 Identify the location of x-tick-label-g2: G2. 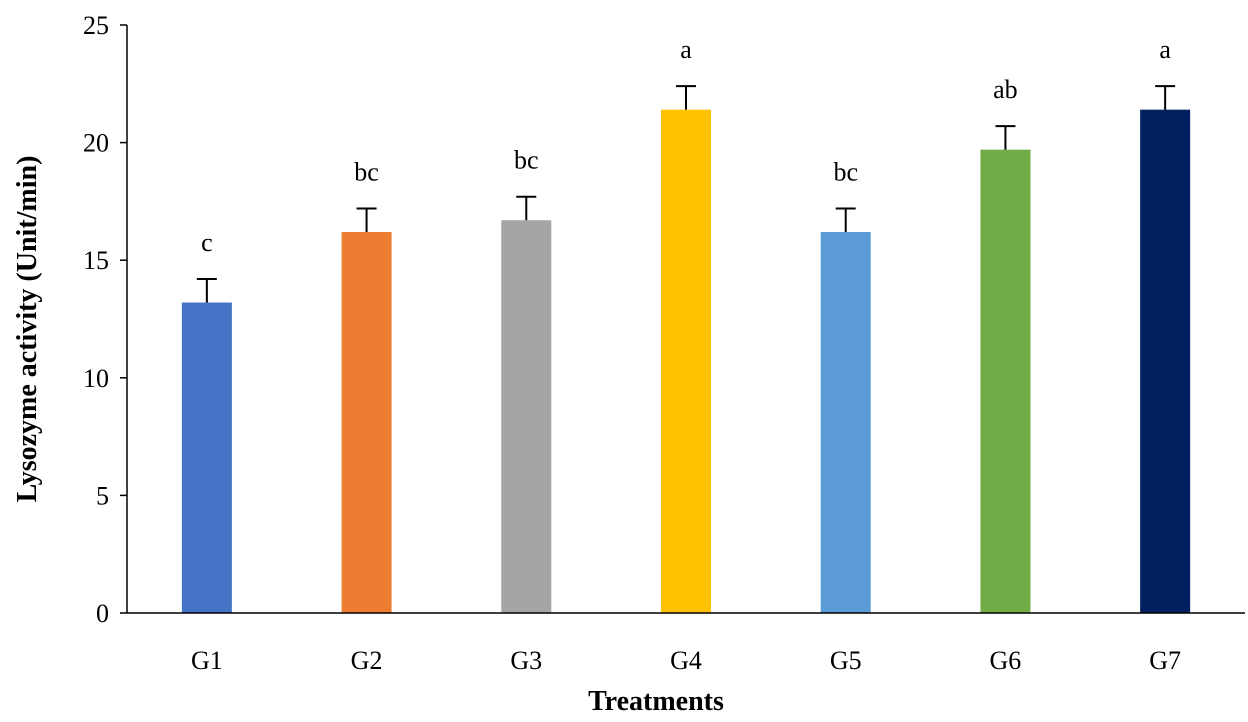
(367, 660).